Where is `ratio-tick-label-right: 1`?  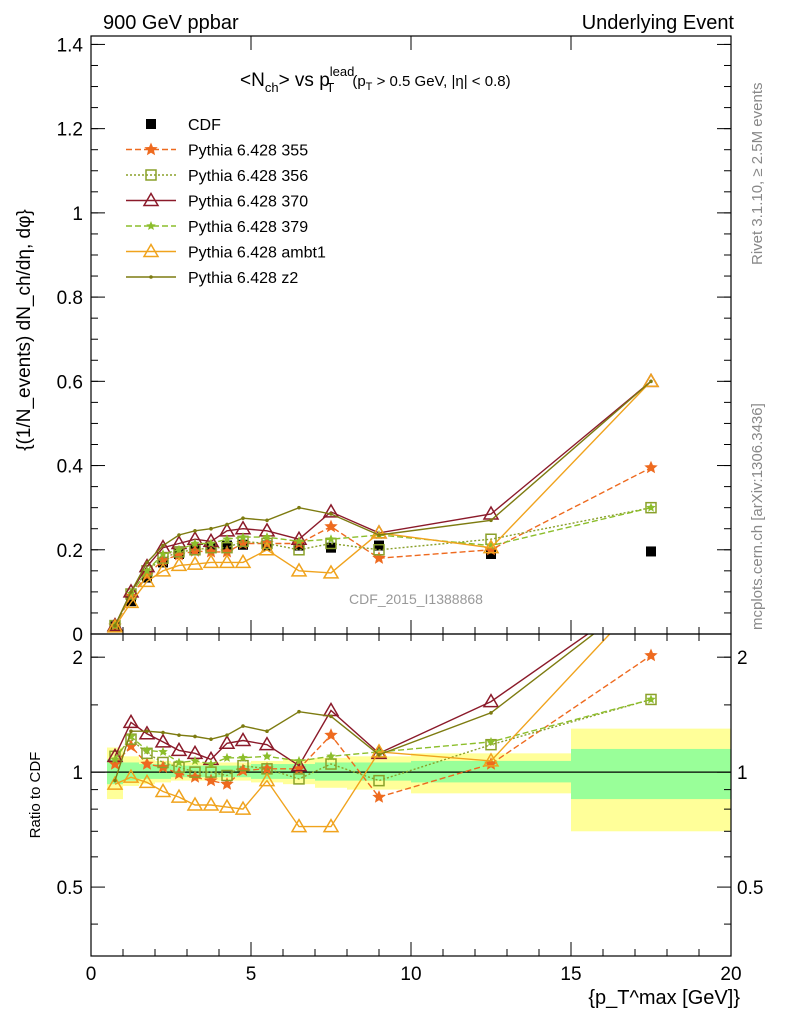
ratio-tick-label-right: 1 is located at coordinates (742, 773).